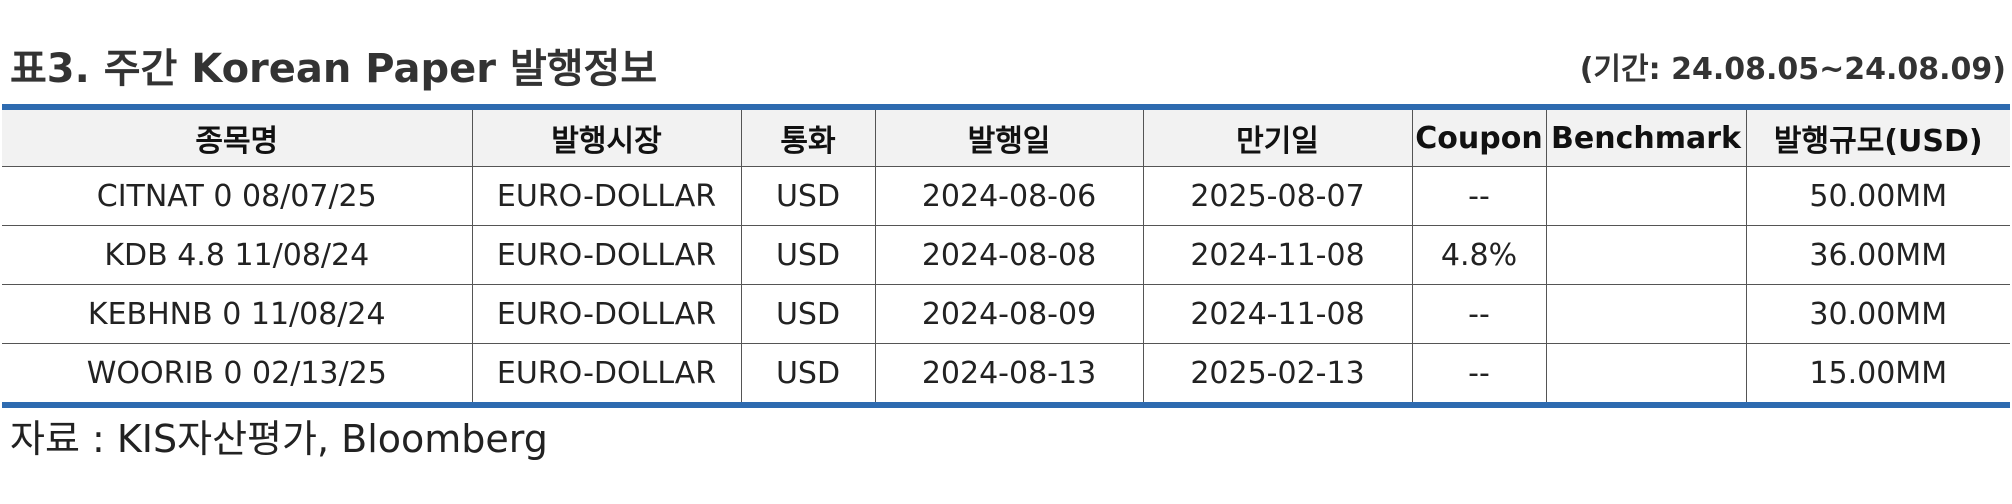 The image size is (2012, 504). I want to click on cell-issue-size: 30.00MM, so click(1877, 314).